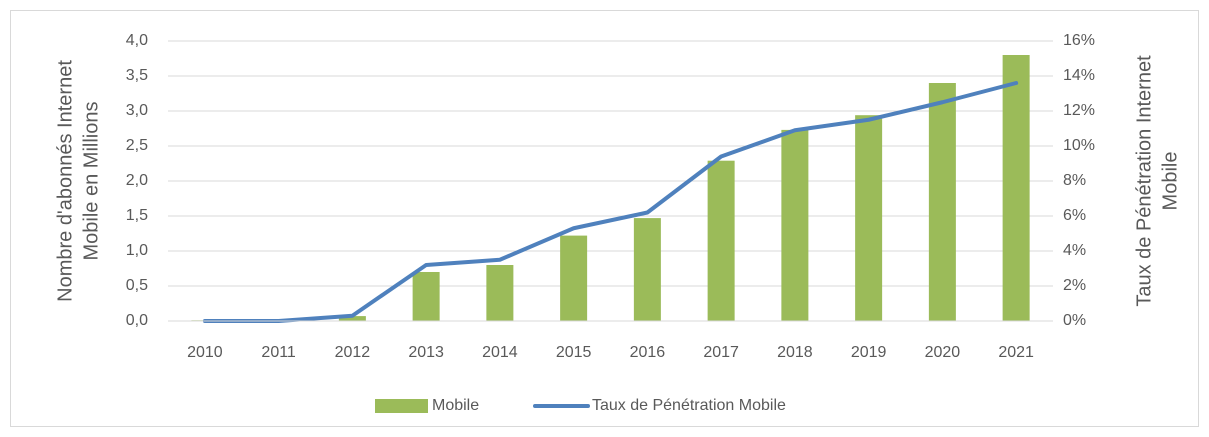 The height and width of the screenshot is (437, 1209). I want to click on y-tick-label: 4,0, so click(137, 40).